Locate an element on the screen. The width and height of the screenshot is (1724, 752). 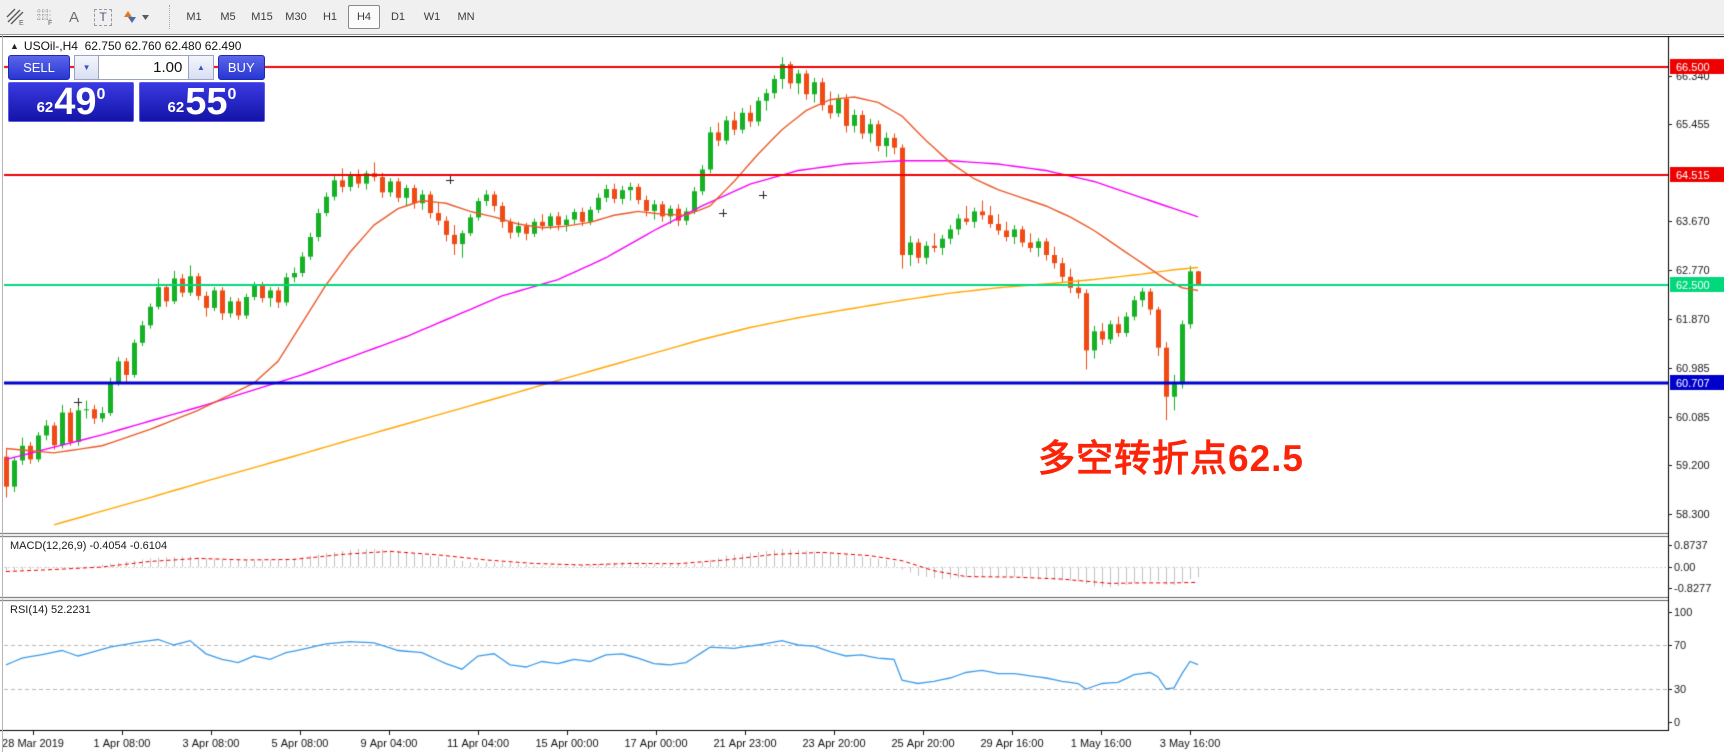
toolbar: E F A T M1 M5 M15 M30 H1 H4 is located at coordinates (862, 17).